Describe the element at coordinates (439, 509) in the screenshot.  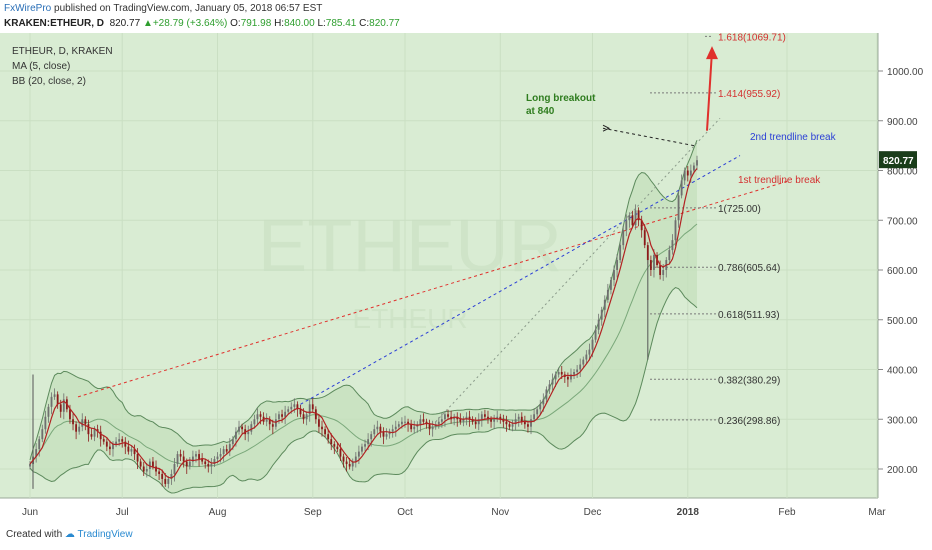
I see `time-scale` at that location.